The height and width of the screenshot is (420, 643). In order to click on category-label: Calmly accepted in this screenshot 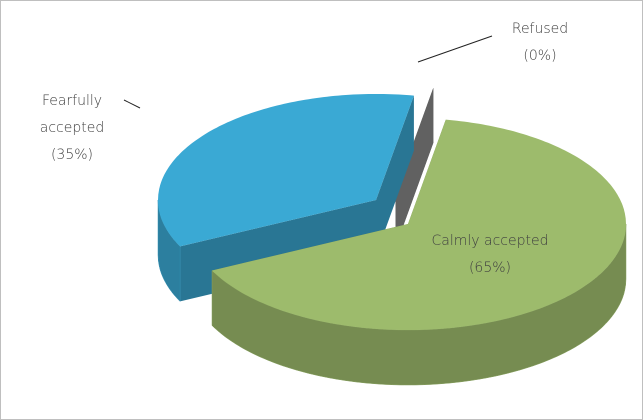, I will do `click(490, 241)`.